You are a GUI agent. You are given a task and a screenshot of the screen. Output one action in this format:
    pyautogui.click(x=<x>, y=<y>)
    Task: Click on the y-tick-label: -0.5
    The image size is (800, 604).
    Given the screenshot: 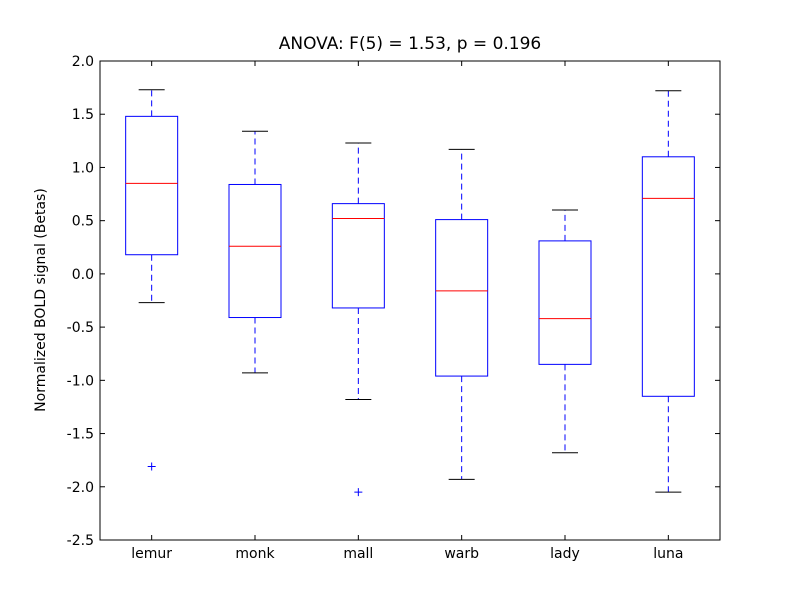 What is the action you would take?
    pyautogui.click(x=80, y=328)
    